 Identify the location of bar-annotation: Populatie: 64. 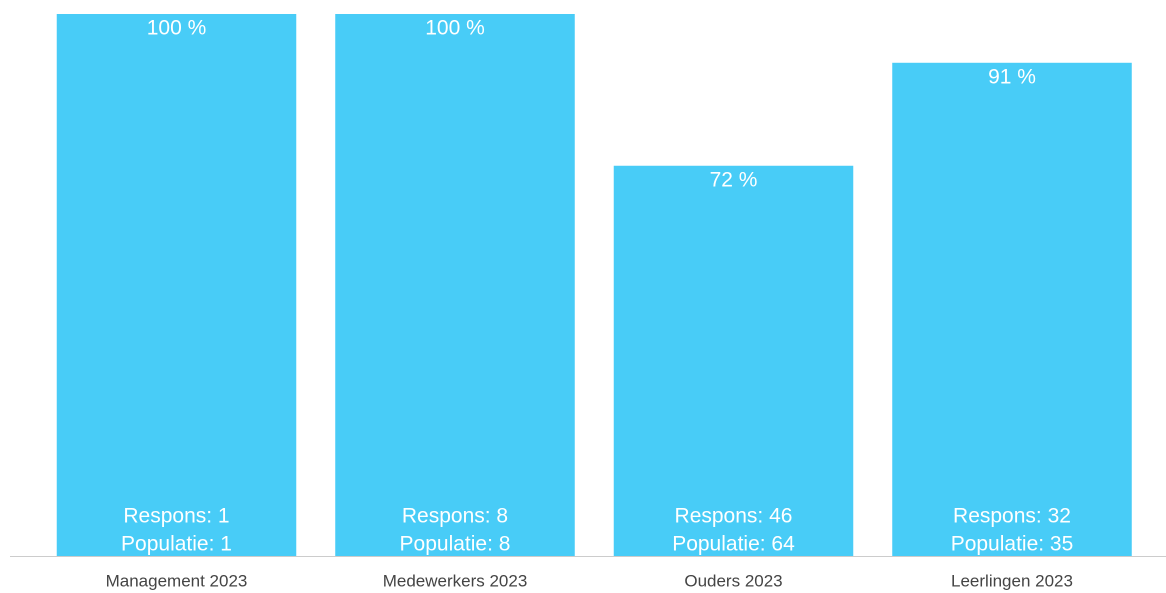
(733, 544).